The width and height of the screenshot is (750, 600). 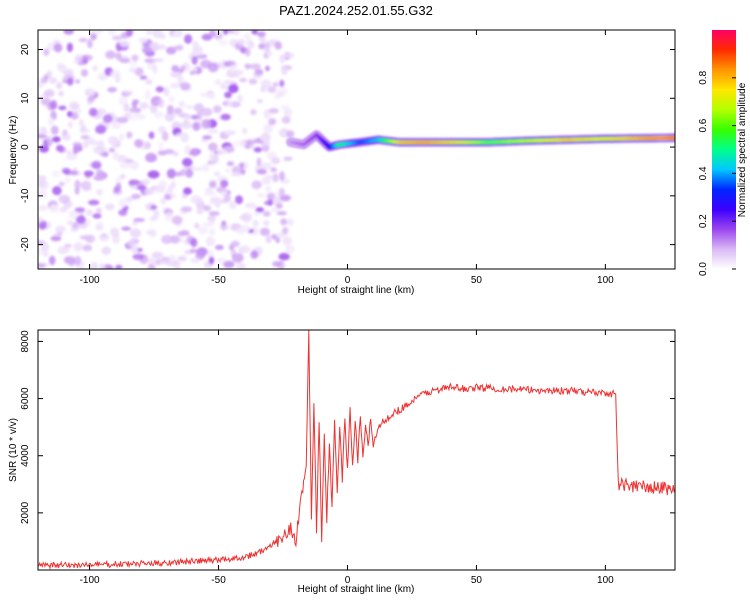 What do you see at coordinates (703, 125) in the screenshot?
I see `colorbar-tick-label: 0.6` at bounding box center [703, 125].